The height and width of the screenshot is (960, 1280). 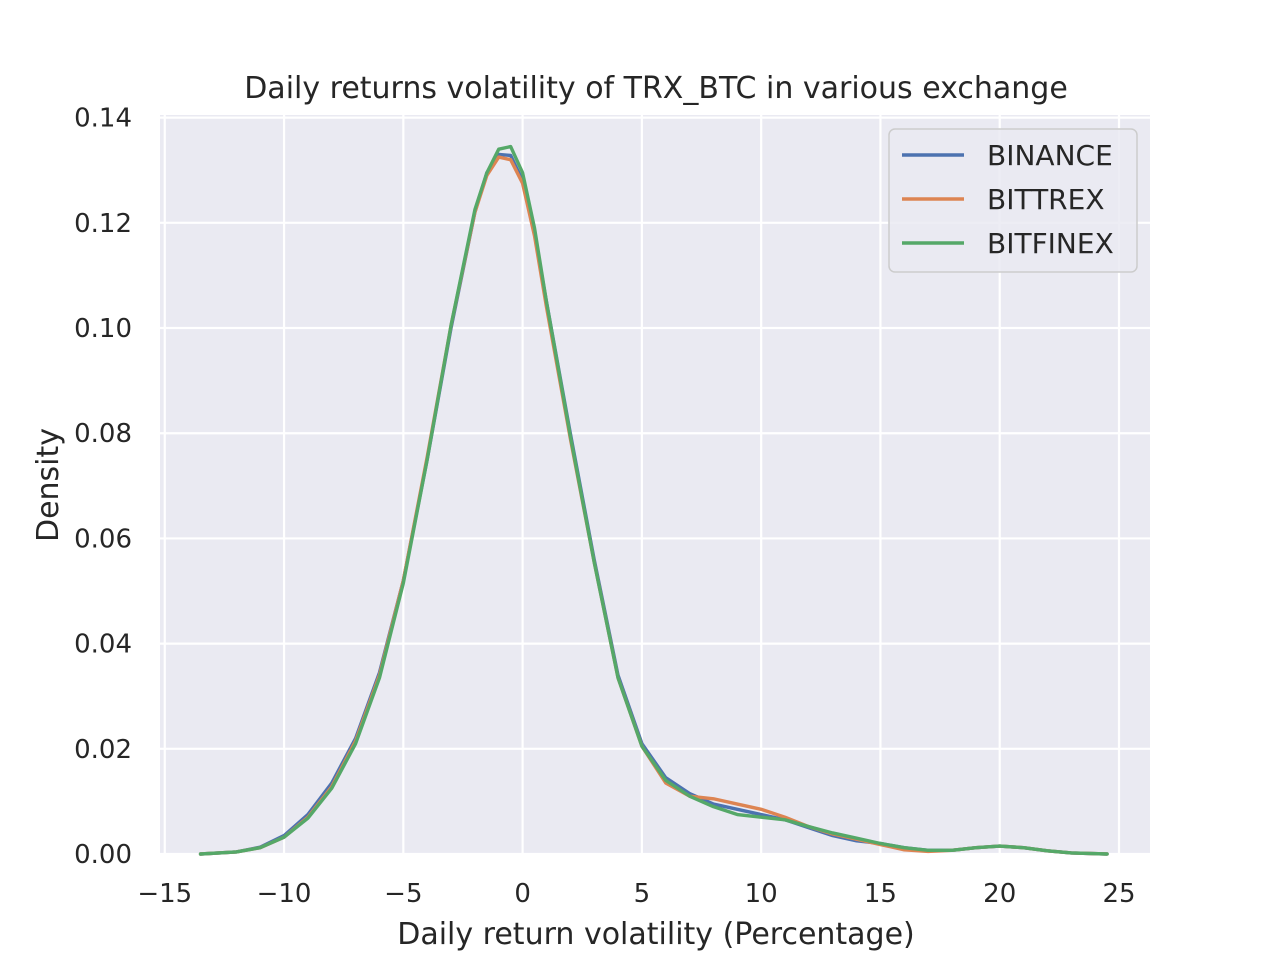 What do you see at coordinates (999, 894) in the screenshot?
I see `x-tick-label: 20` at bounding box center [999, 894].